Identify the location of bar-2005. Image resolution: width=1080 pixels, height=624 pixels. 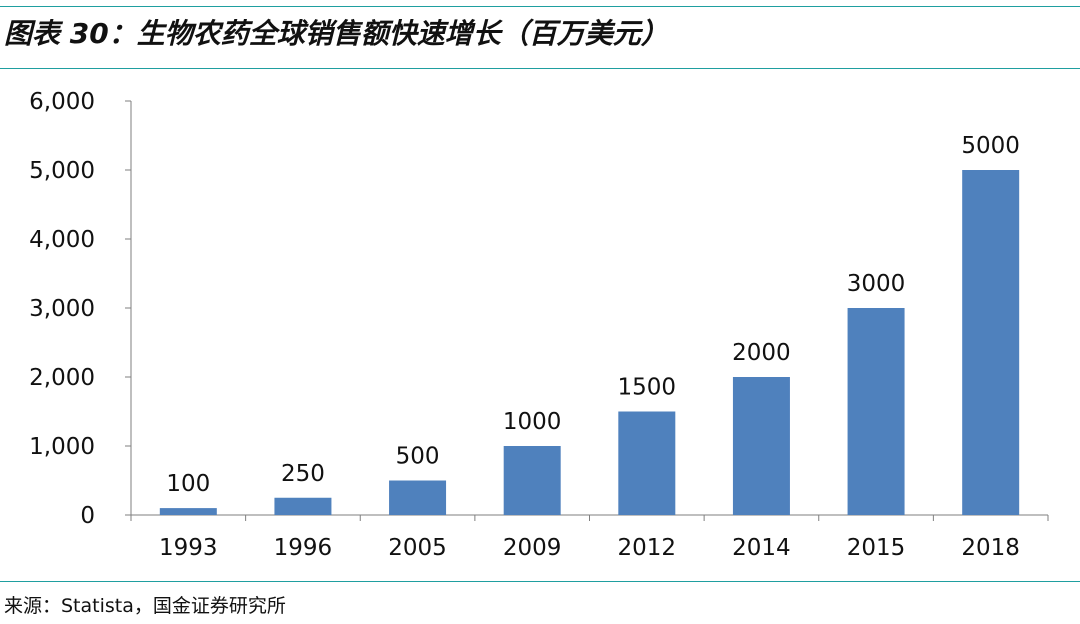
(418, 497).